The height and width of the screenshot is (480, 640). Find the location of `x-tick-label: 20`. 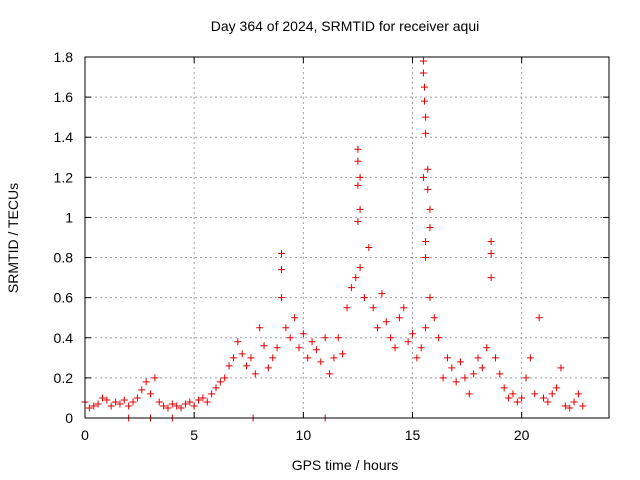

x-tick-label: 20 is located at coordinates (522, 435).